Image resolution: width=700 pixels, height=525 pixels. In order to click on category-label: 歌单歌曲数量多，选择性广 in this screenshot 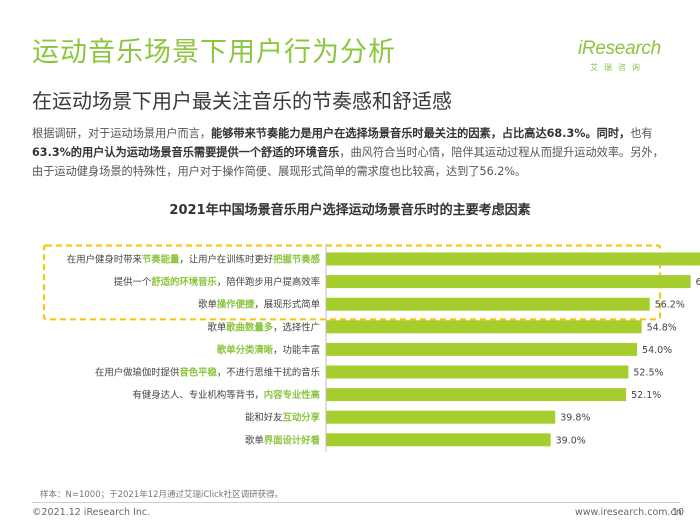, I will do `click(263, 327)`.